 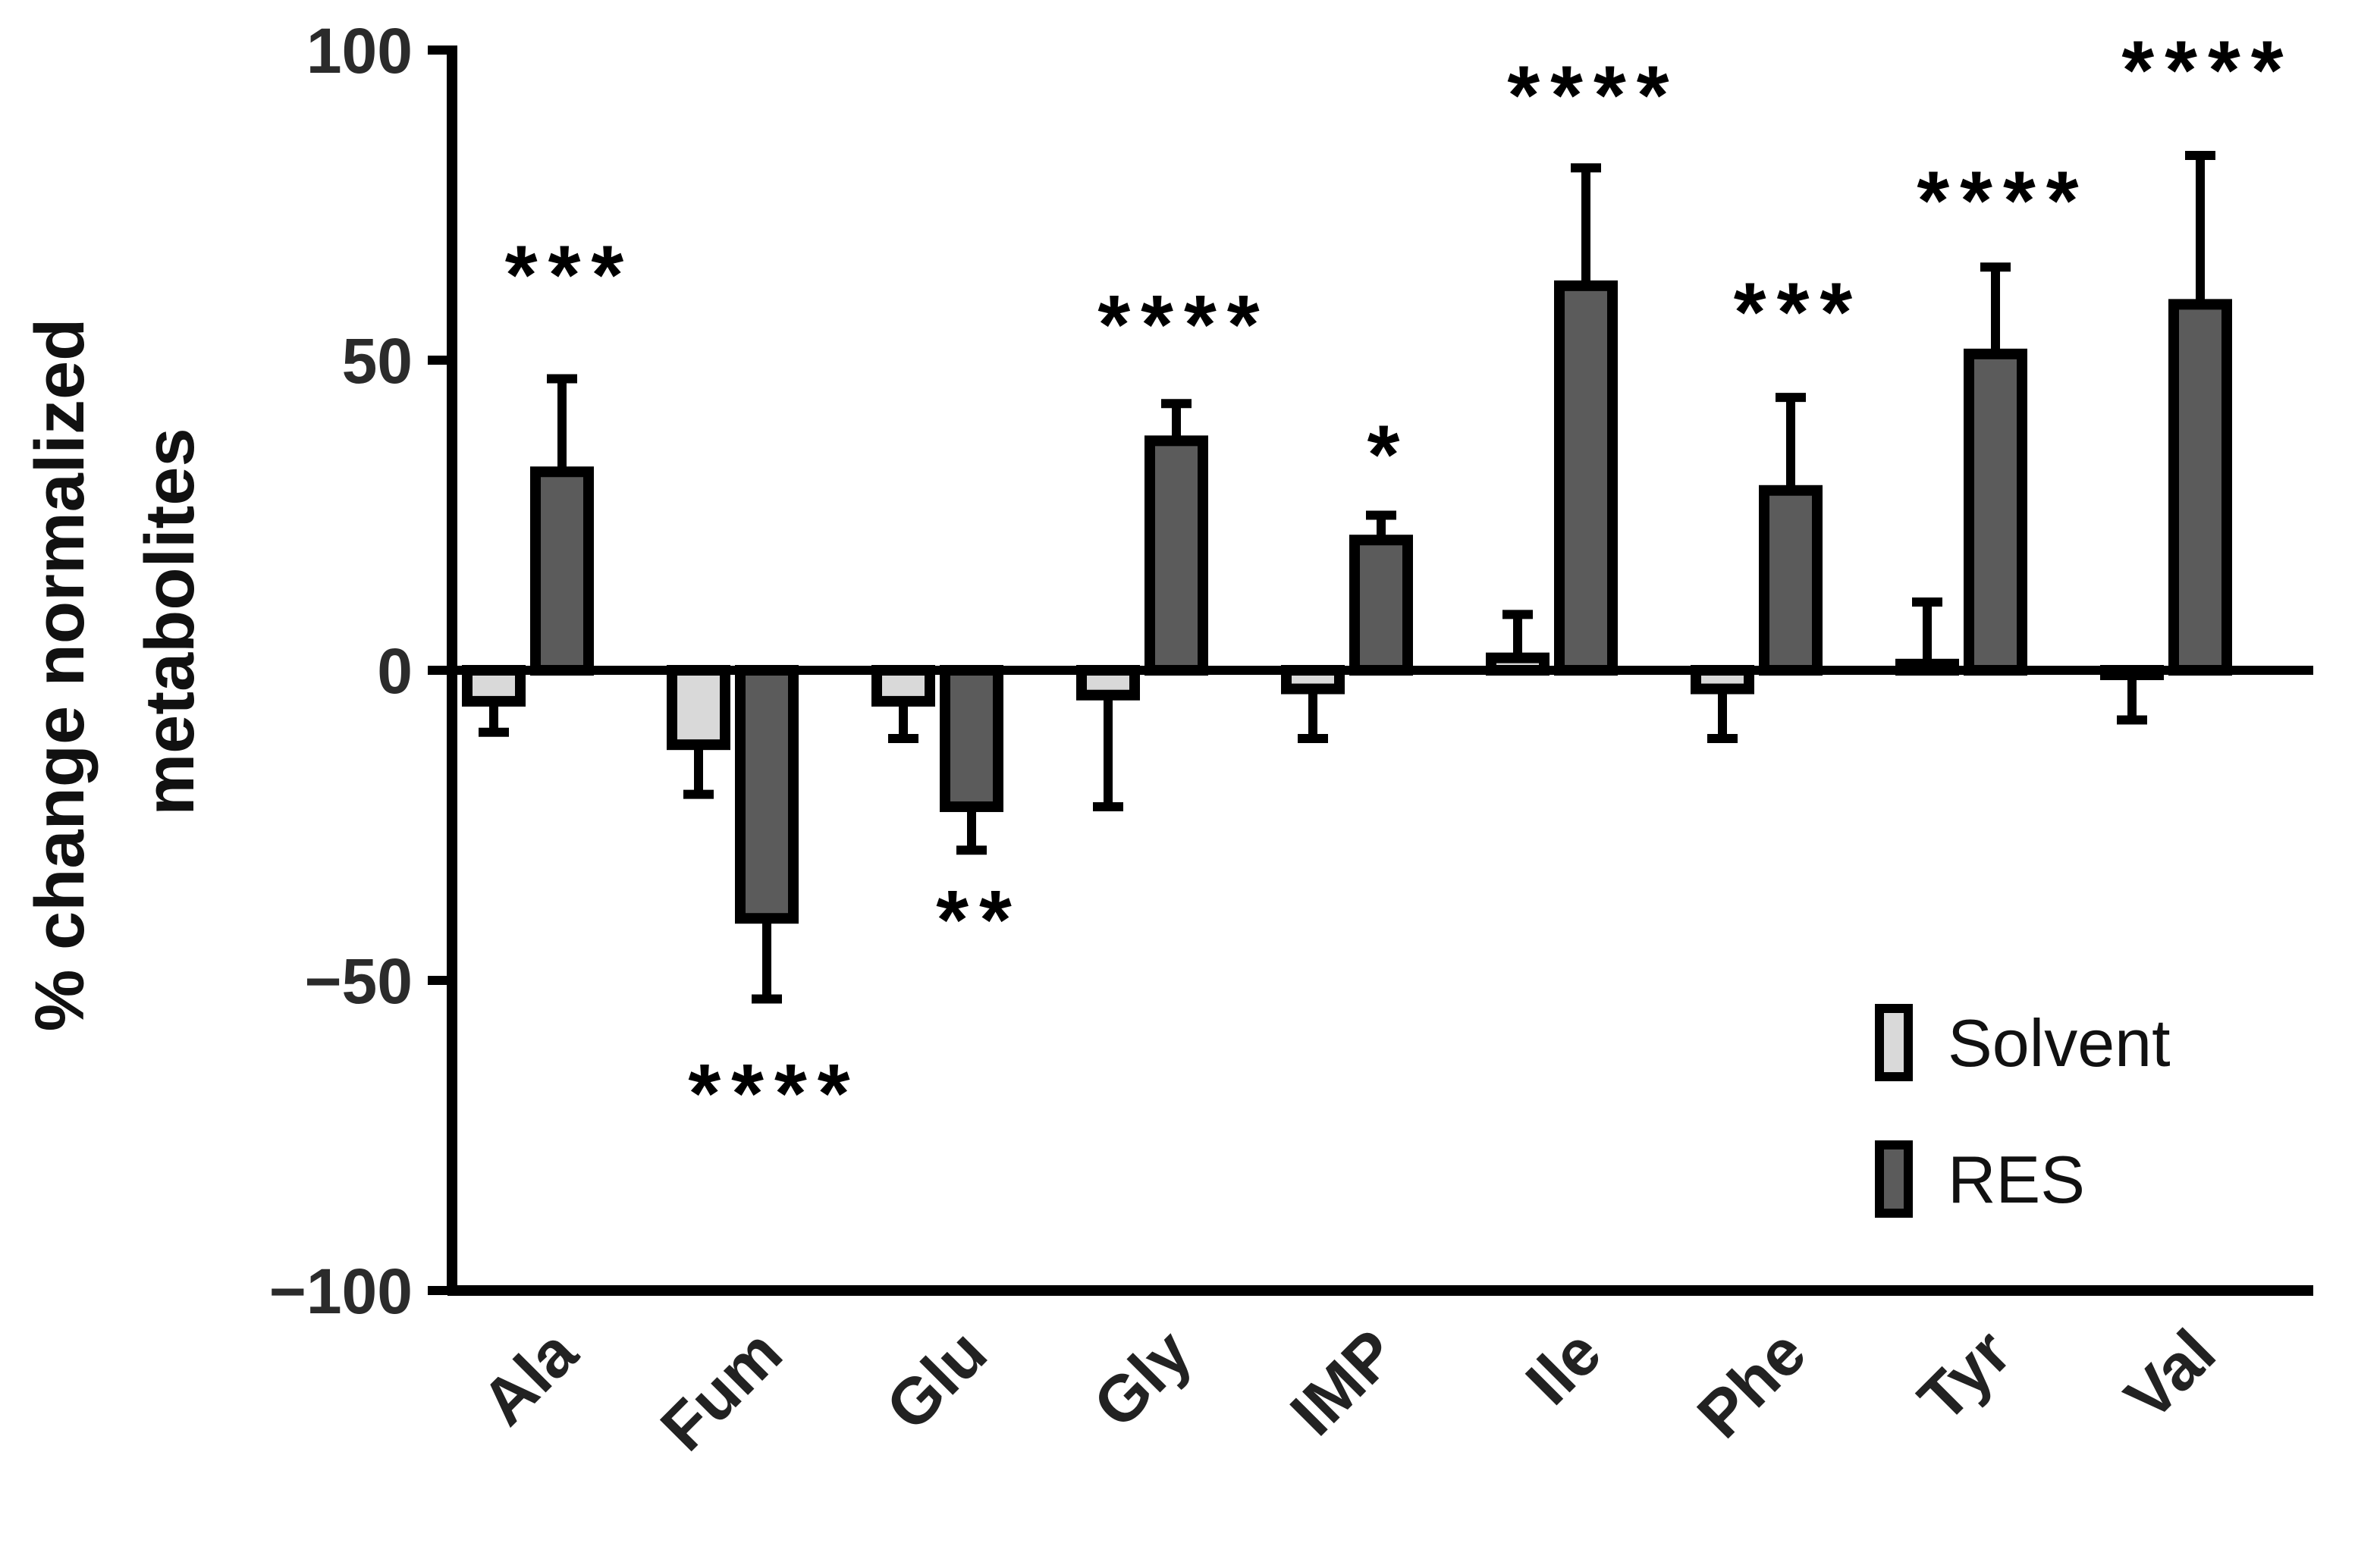 I want to click on legend: Solvent RES, so click(x=2023, y=1111).